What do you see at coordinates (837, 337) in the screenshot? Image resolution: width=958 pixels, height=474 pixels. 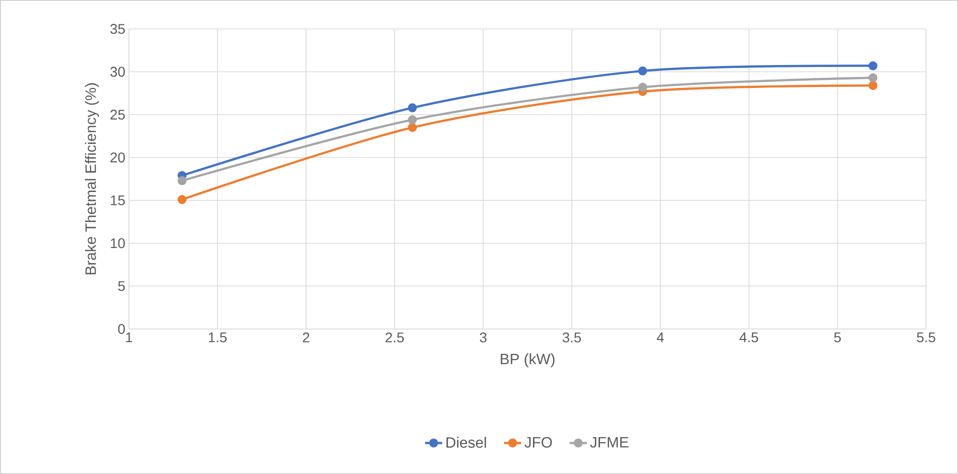 I see `x-tick-label: 5` at bounding box center [837, 337].